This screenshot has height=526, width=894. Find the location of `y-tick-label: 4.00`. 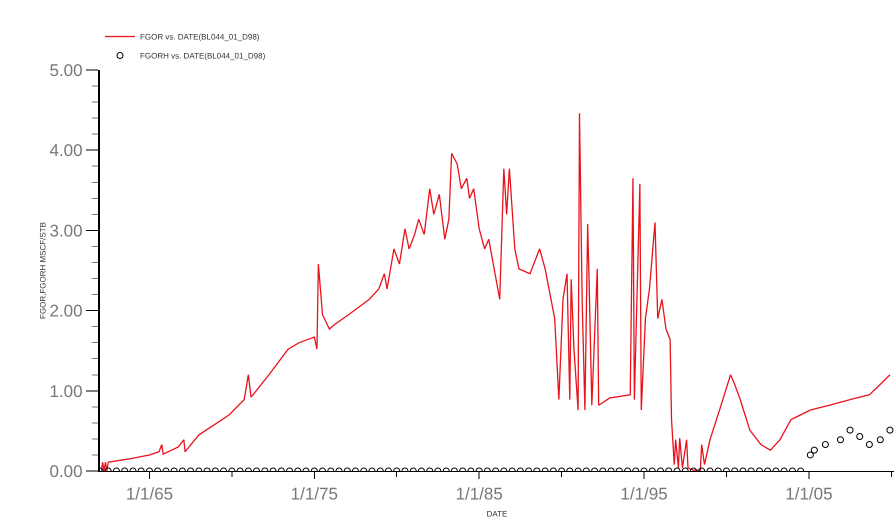

y-tick-label: 4.00 is located at coordinates (66, 150).